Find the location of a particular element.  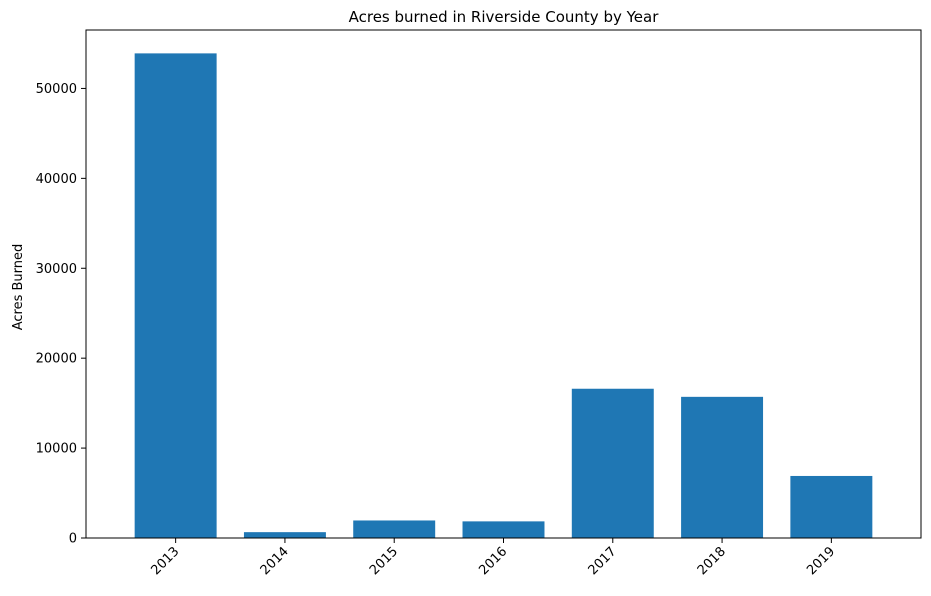

x-tick-label-2015: 2015 is located at coordinates (384, 561).